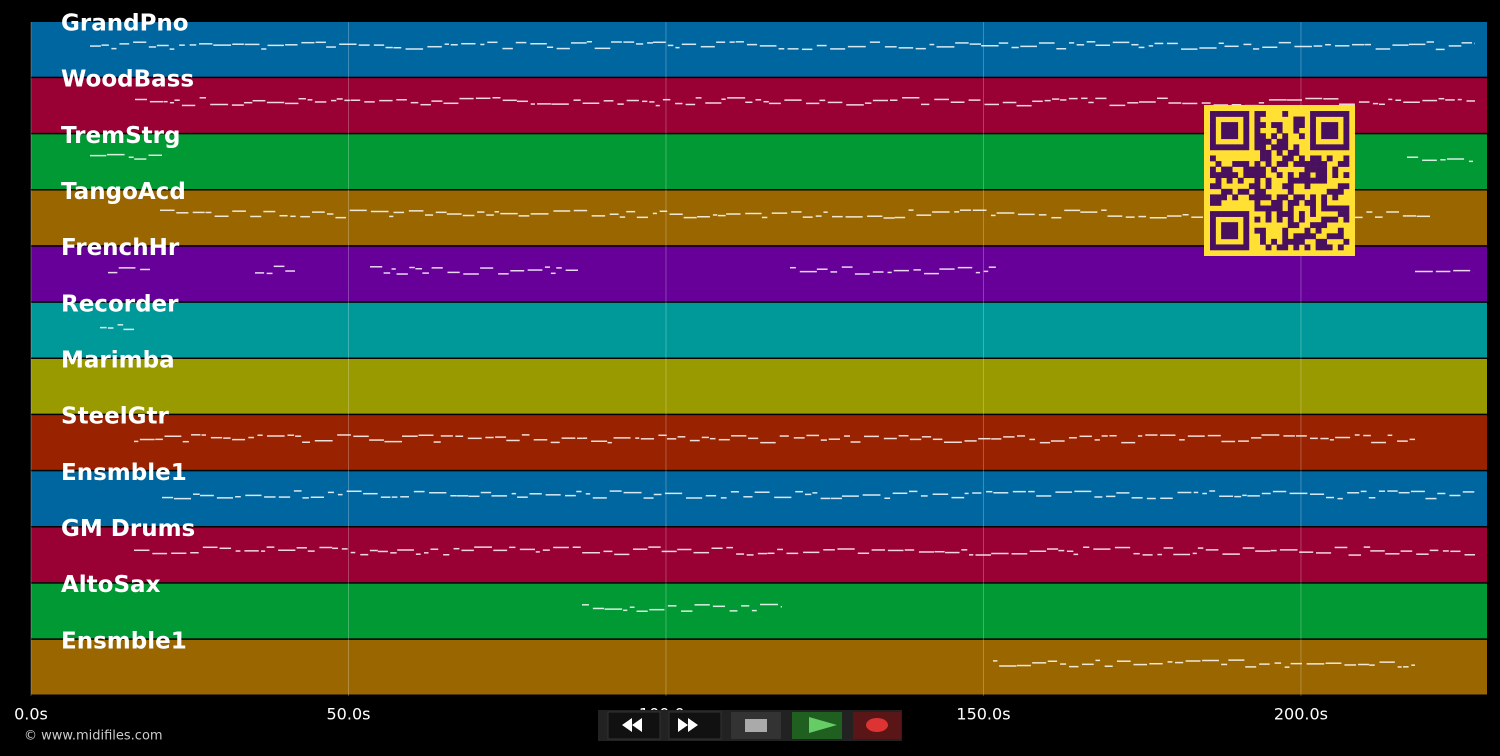  Describe the element at coordinates (634, 725) in the screenshot. I see `rewind-button` at that location.